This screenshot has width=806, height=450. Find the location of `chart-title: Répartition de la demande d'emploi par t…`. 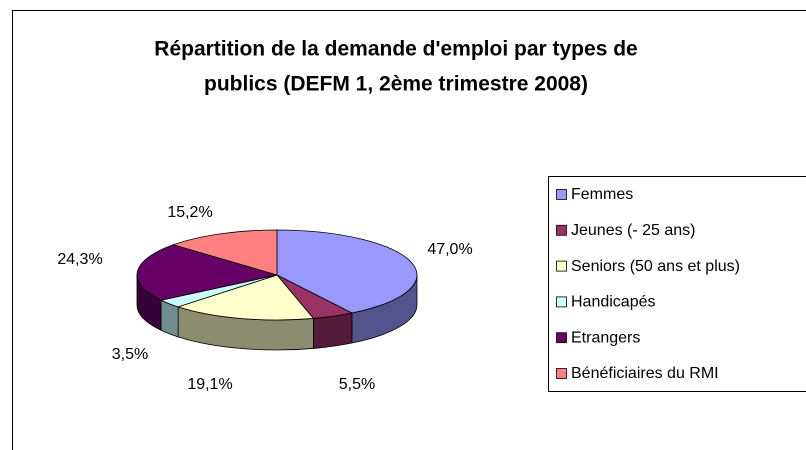

chart-title: Répartition de la demande d'emploi par t… is located at coordinates (395, 49).